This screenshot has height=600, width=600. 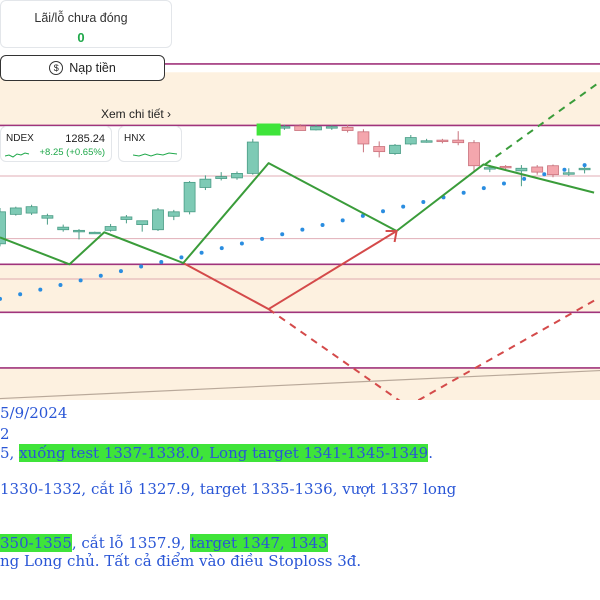 I want to click on note-text: 5,, so click(x=10, y=453).